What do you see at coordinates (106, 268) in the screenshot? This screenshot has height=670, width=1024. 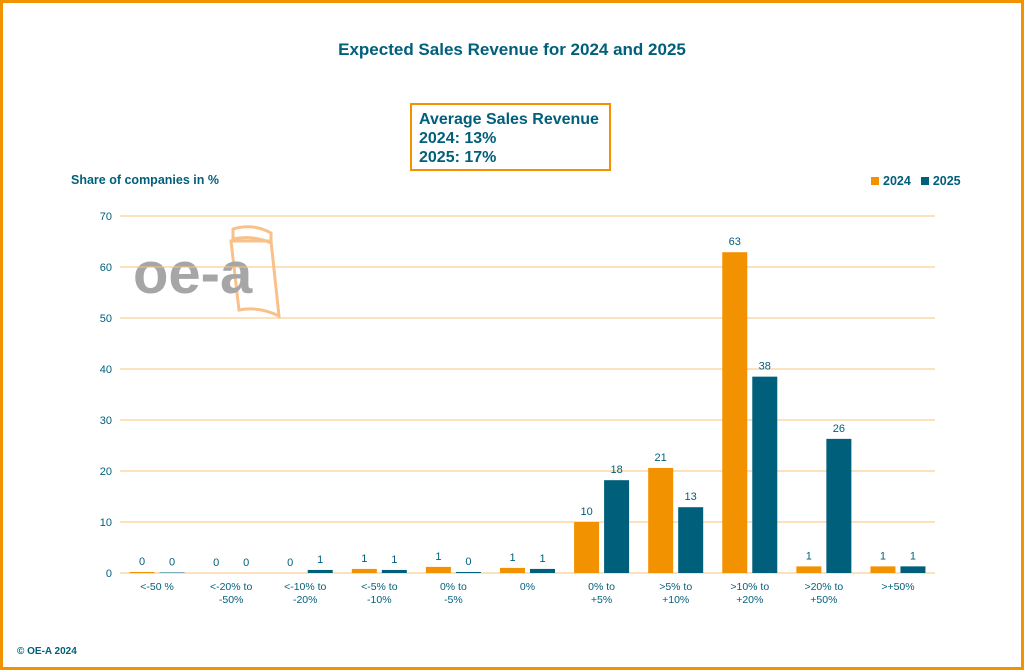 I see `y-tick-label: 60` at bounding box center [106, 268].